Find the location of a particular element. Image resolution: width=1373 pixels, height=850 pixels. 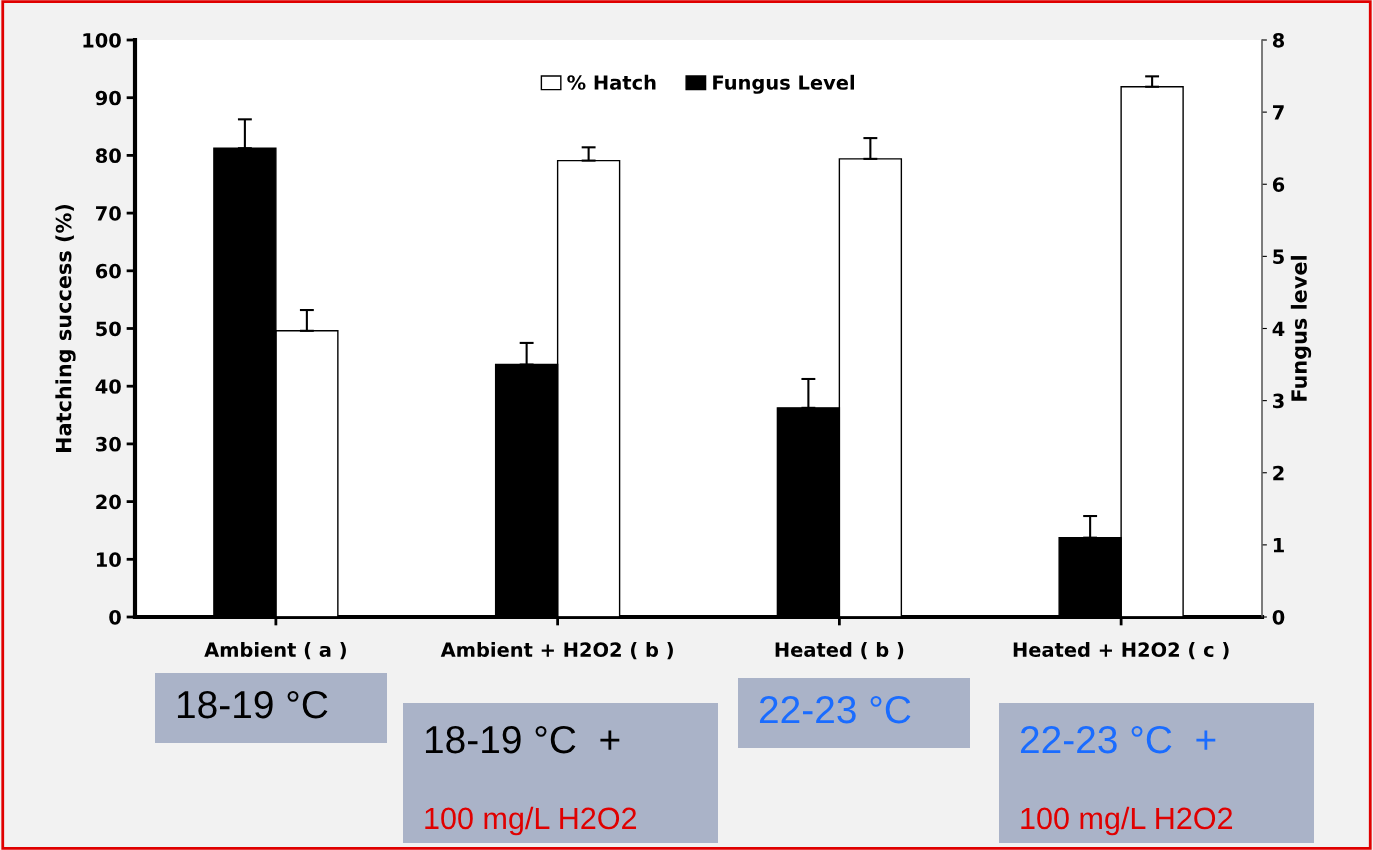

x-tick-label: Ambient ( a ) is located at coordinates (275, 651).